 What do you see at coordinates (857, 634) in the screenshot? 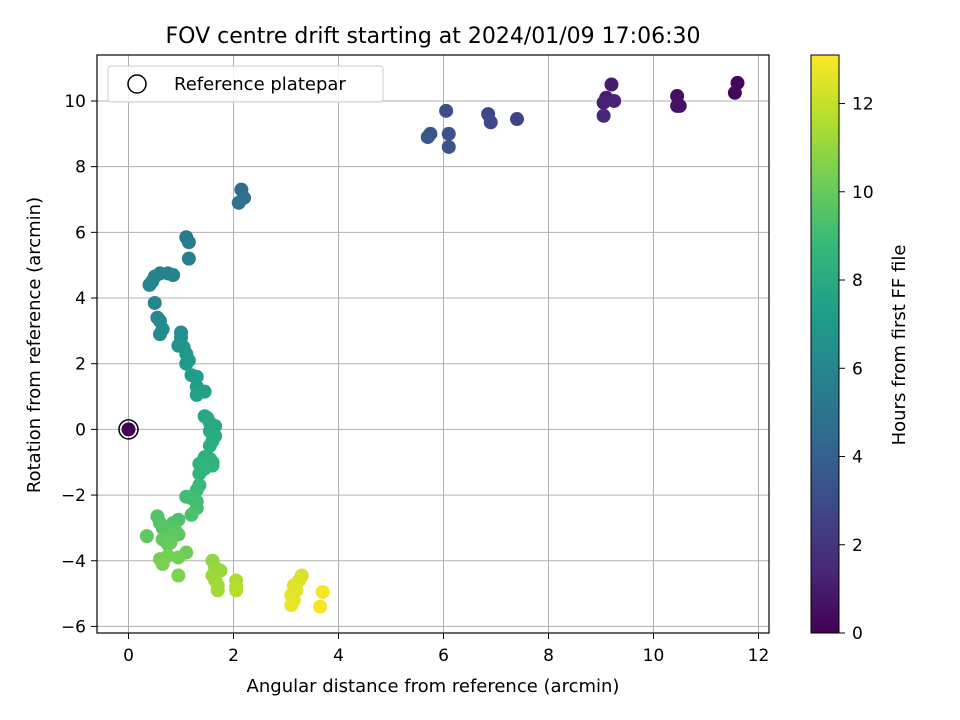
I see `colorbar-tick-label: 0` at bounding box center [857, 634].